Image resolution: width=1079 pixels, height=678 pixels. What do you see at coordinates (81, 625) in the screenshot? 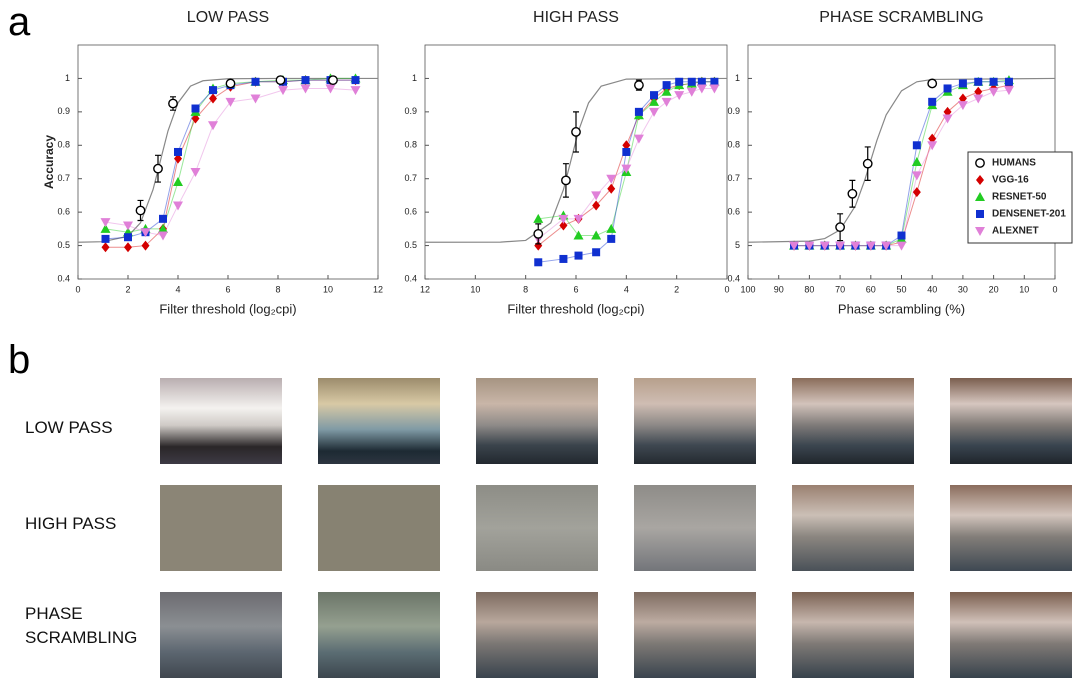
I see `row-label: PHASE SCRAMBLING` at bounding box center [81, 625].